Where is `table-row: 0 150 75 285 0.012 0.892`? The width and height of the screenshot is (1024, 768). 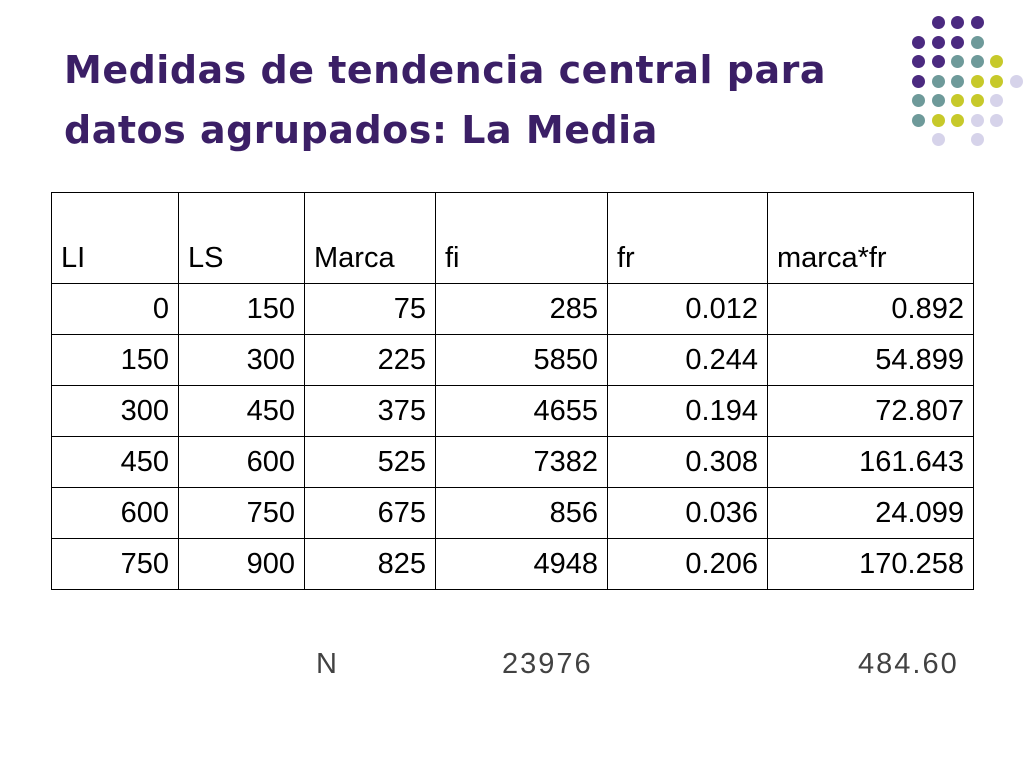
table-row: 0 150 75 285 0.012 0.892 is located at coordinates (512, 309).